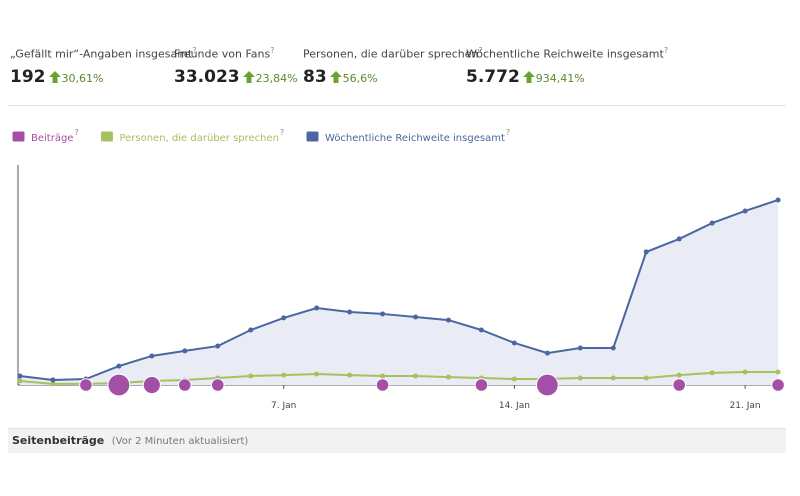  I want to click on stat: Freunde von Fans? 33.023 23,84%, so click(236, 66).